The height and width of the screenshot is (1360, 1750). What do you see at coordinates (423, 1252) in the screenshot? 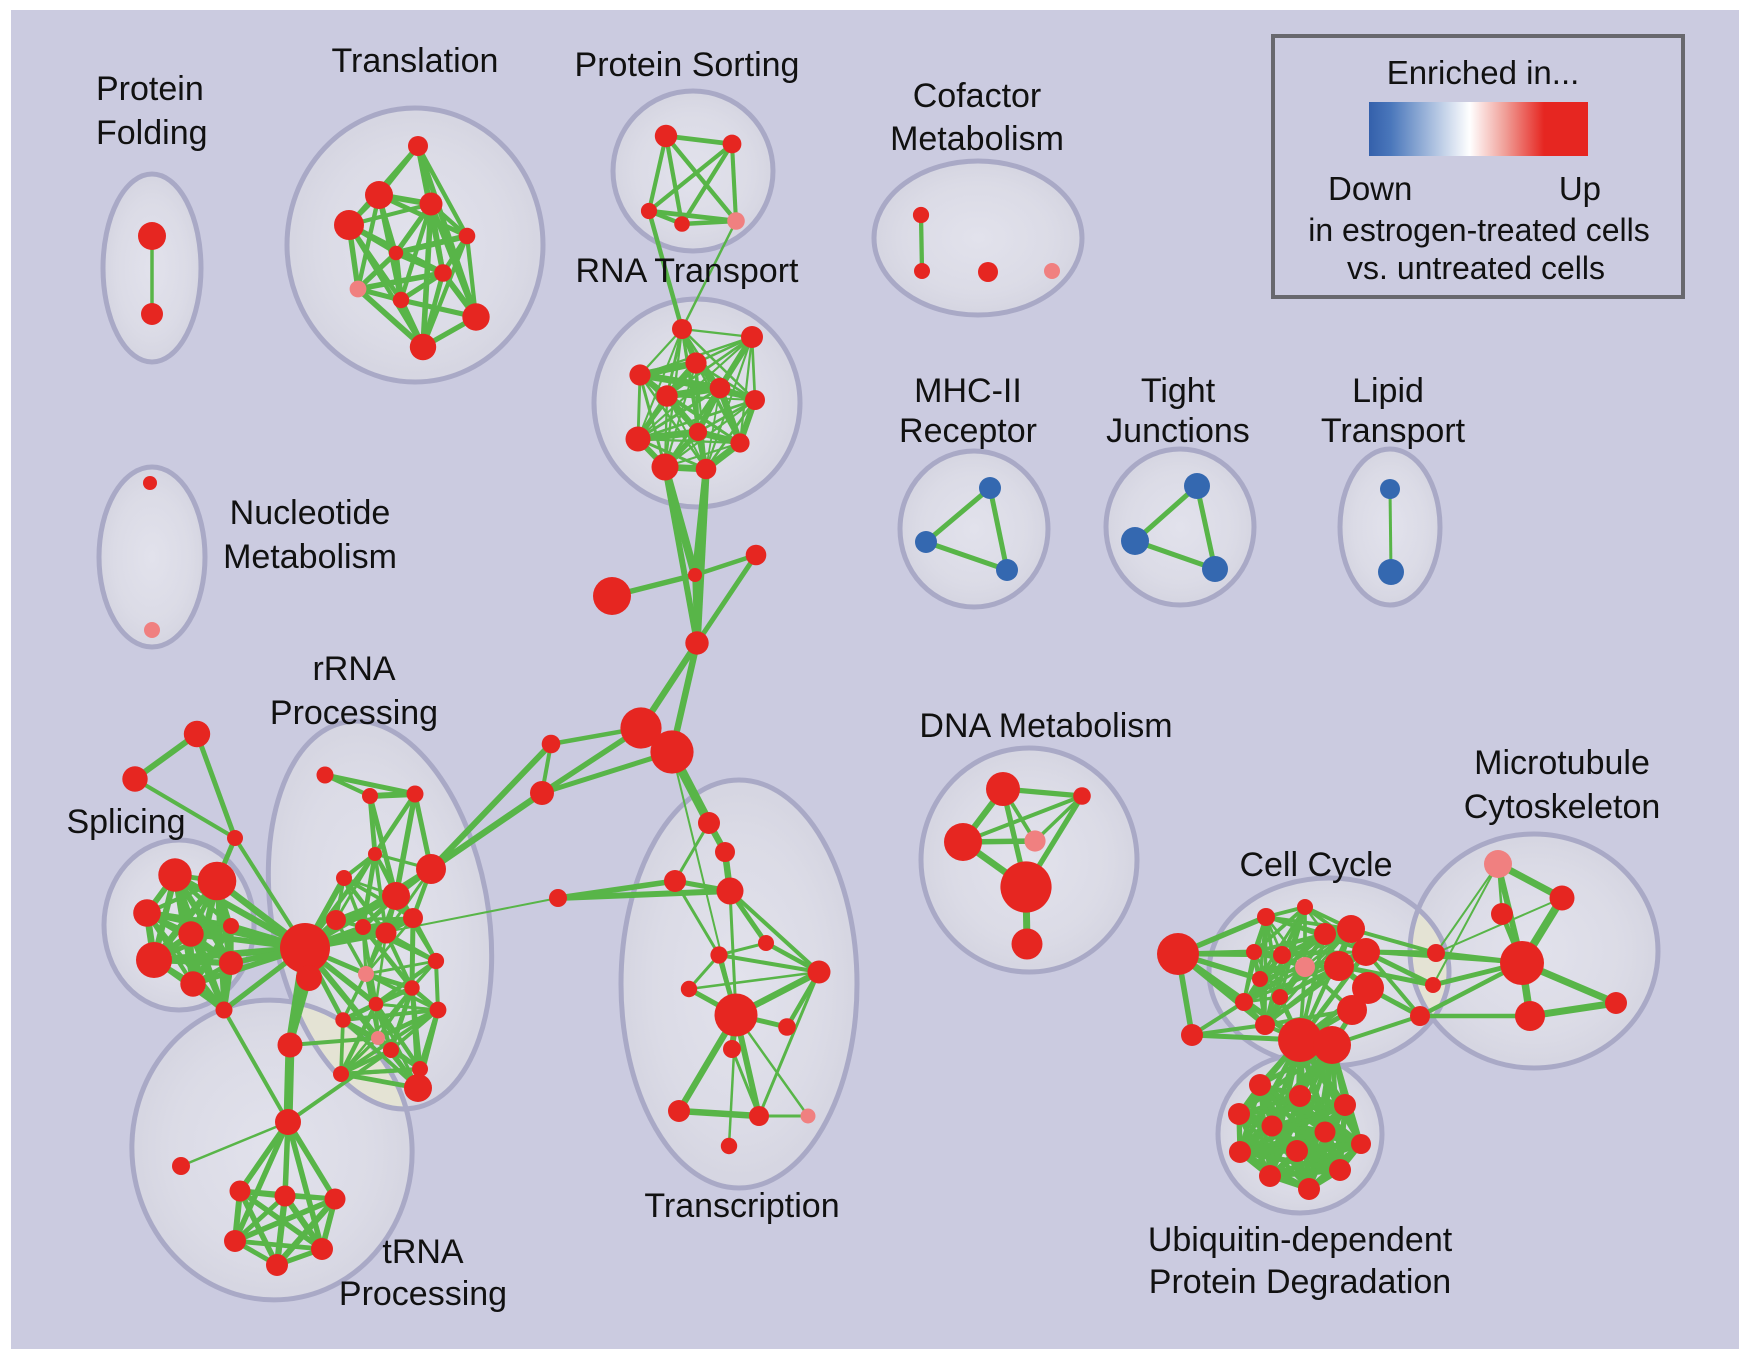
I see `svg-text: tRNA` at bounding box center [423, 1252].